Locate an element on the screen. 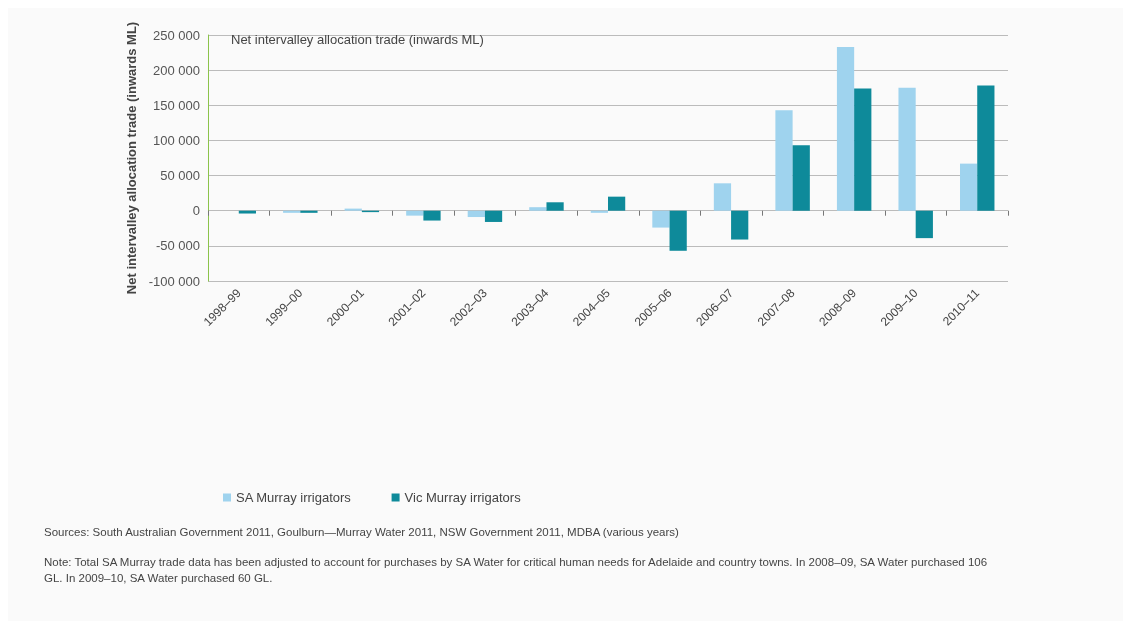  chart-title: Net intervalley allocation trade (inwards ML) is located at coordinates (357, 39).